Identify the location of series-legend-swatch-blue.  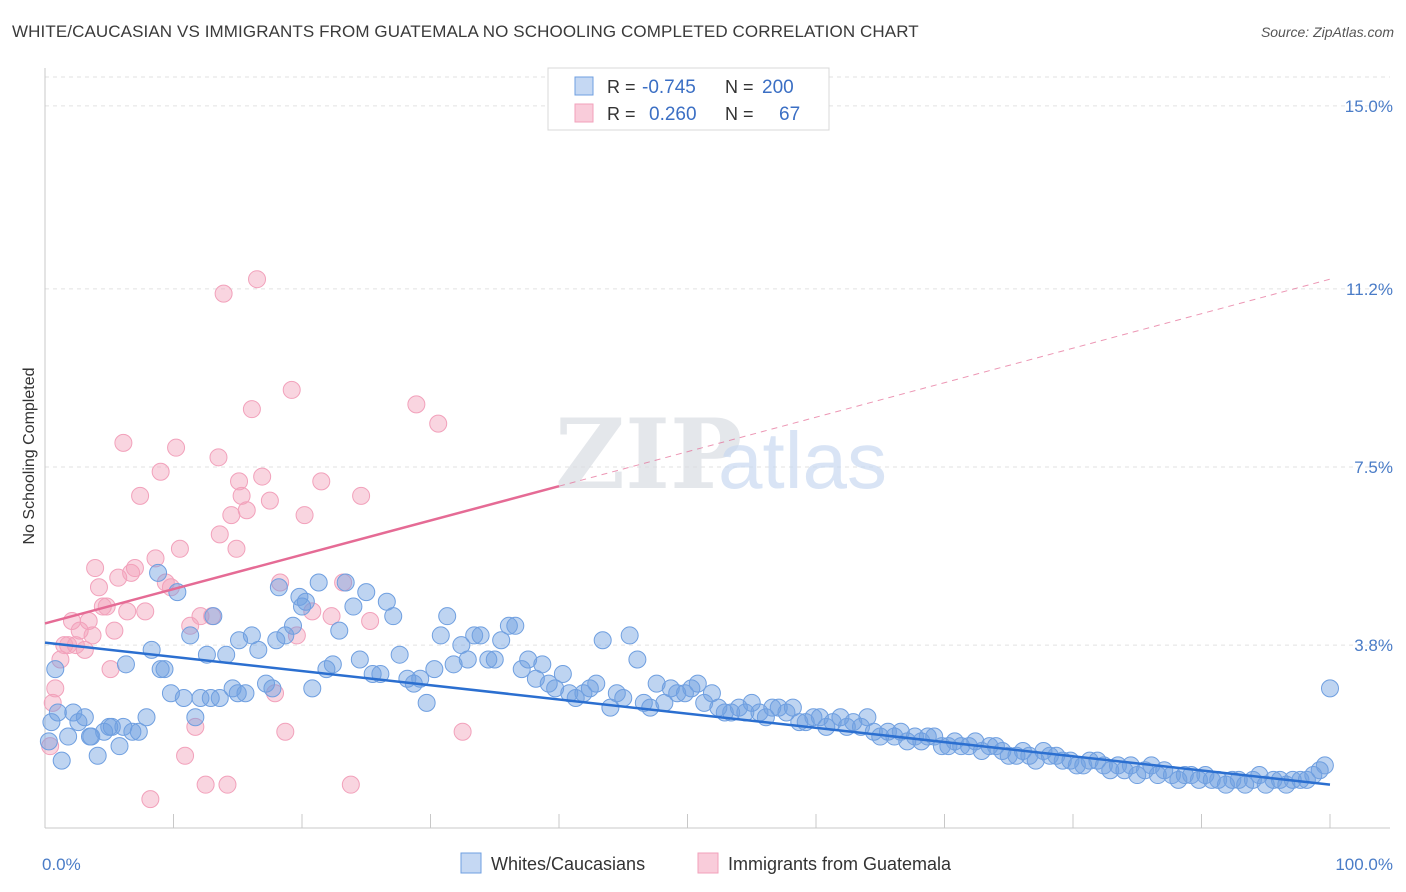
(471, 863).